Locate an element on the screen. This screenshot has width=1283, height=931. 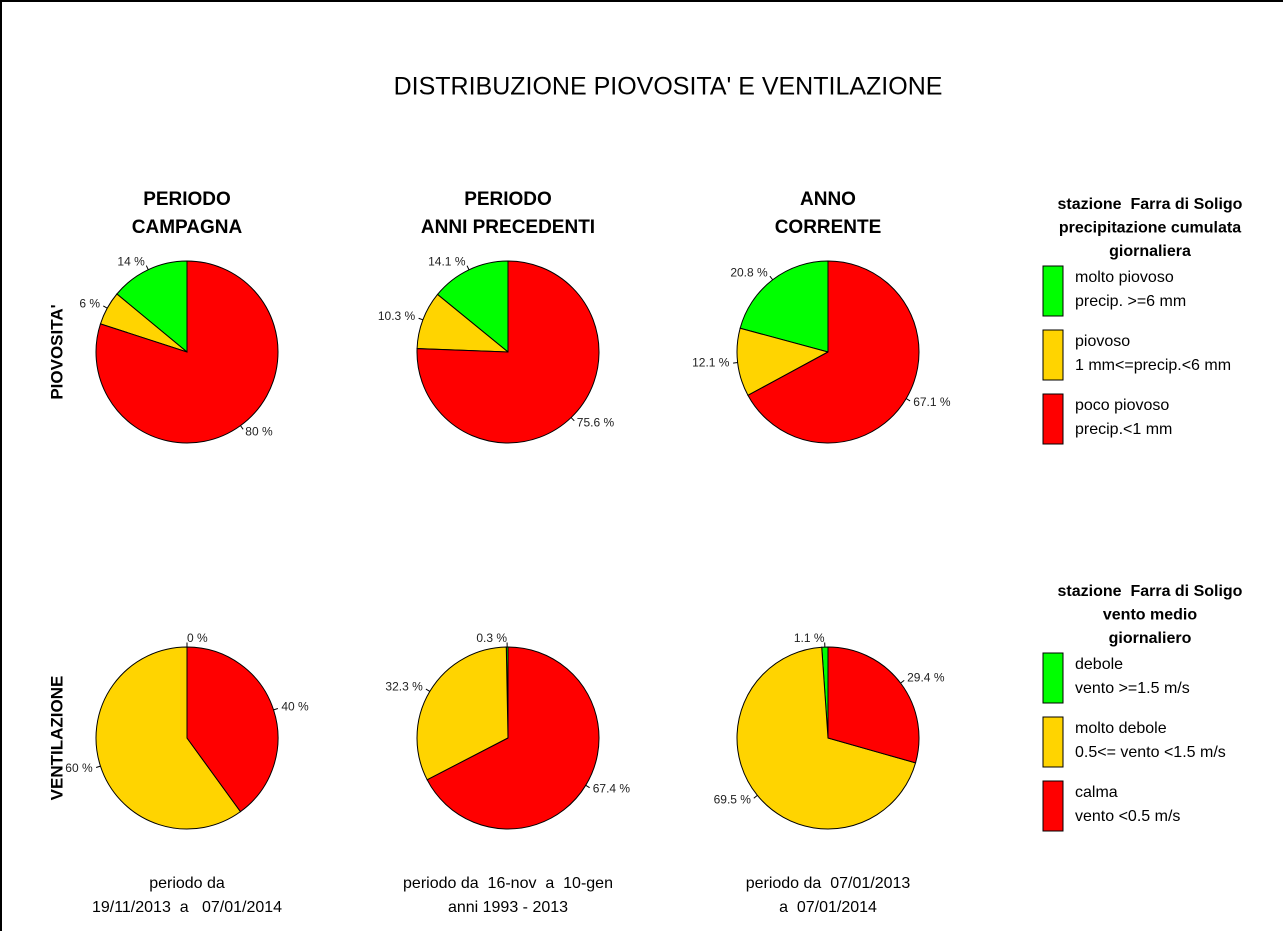
legend-label: 0.5<= vento <1.5 m/s is located at coordinates (1150, 752).